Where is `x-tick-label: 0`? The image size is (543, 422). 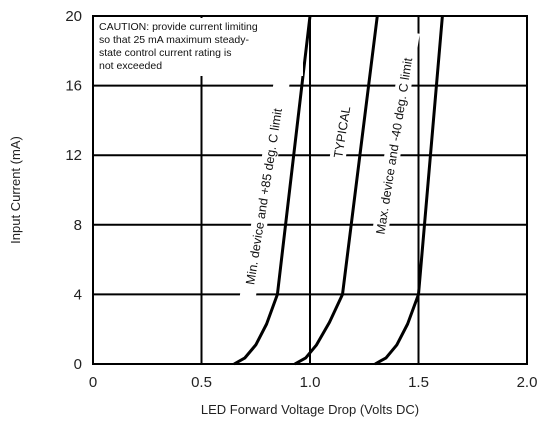
x-tick-label: 0 is located at coordinates (93, 382).